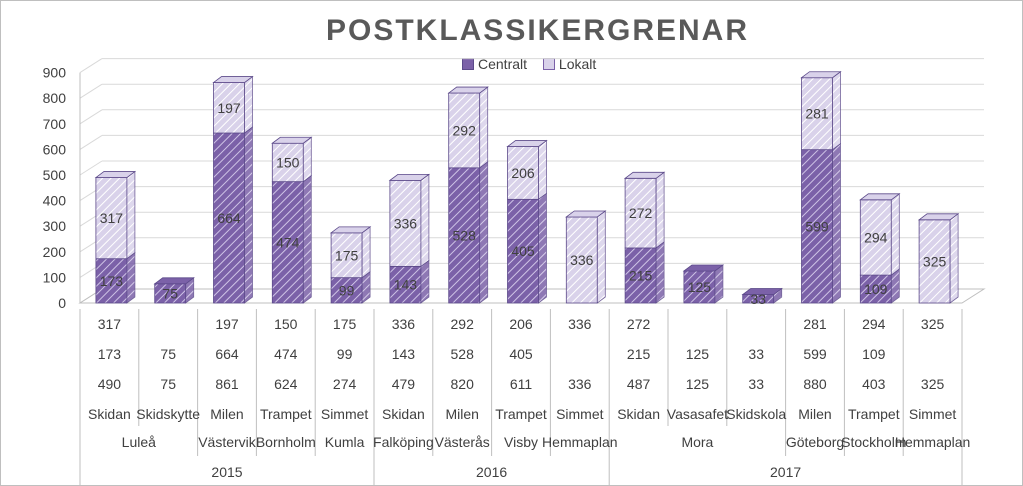 The width and height of the screenshot is (1023, 486). Describe the element at coordinates (697, 414) in the screenshot. I see `category-label-race: Vasasafet` at that location.